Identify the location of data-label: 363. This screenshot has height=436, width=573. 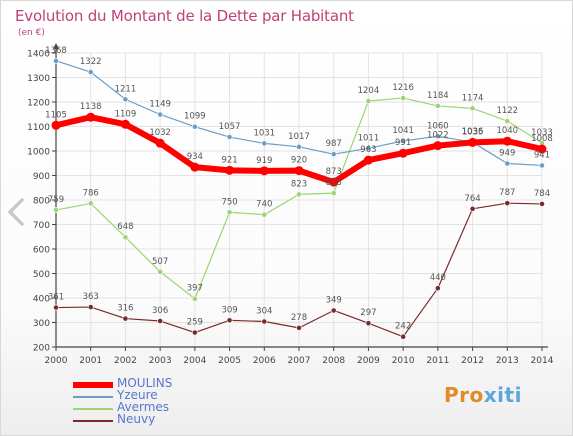
(91, 297).